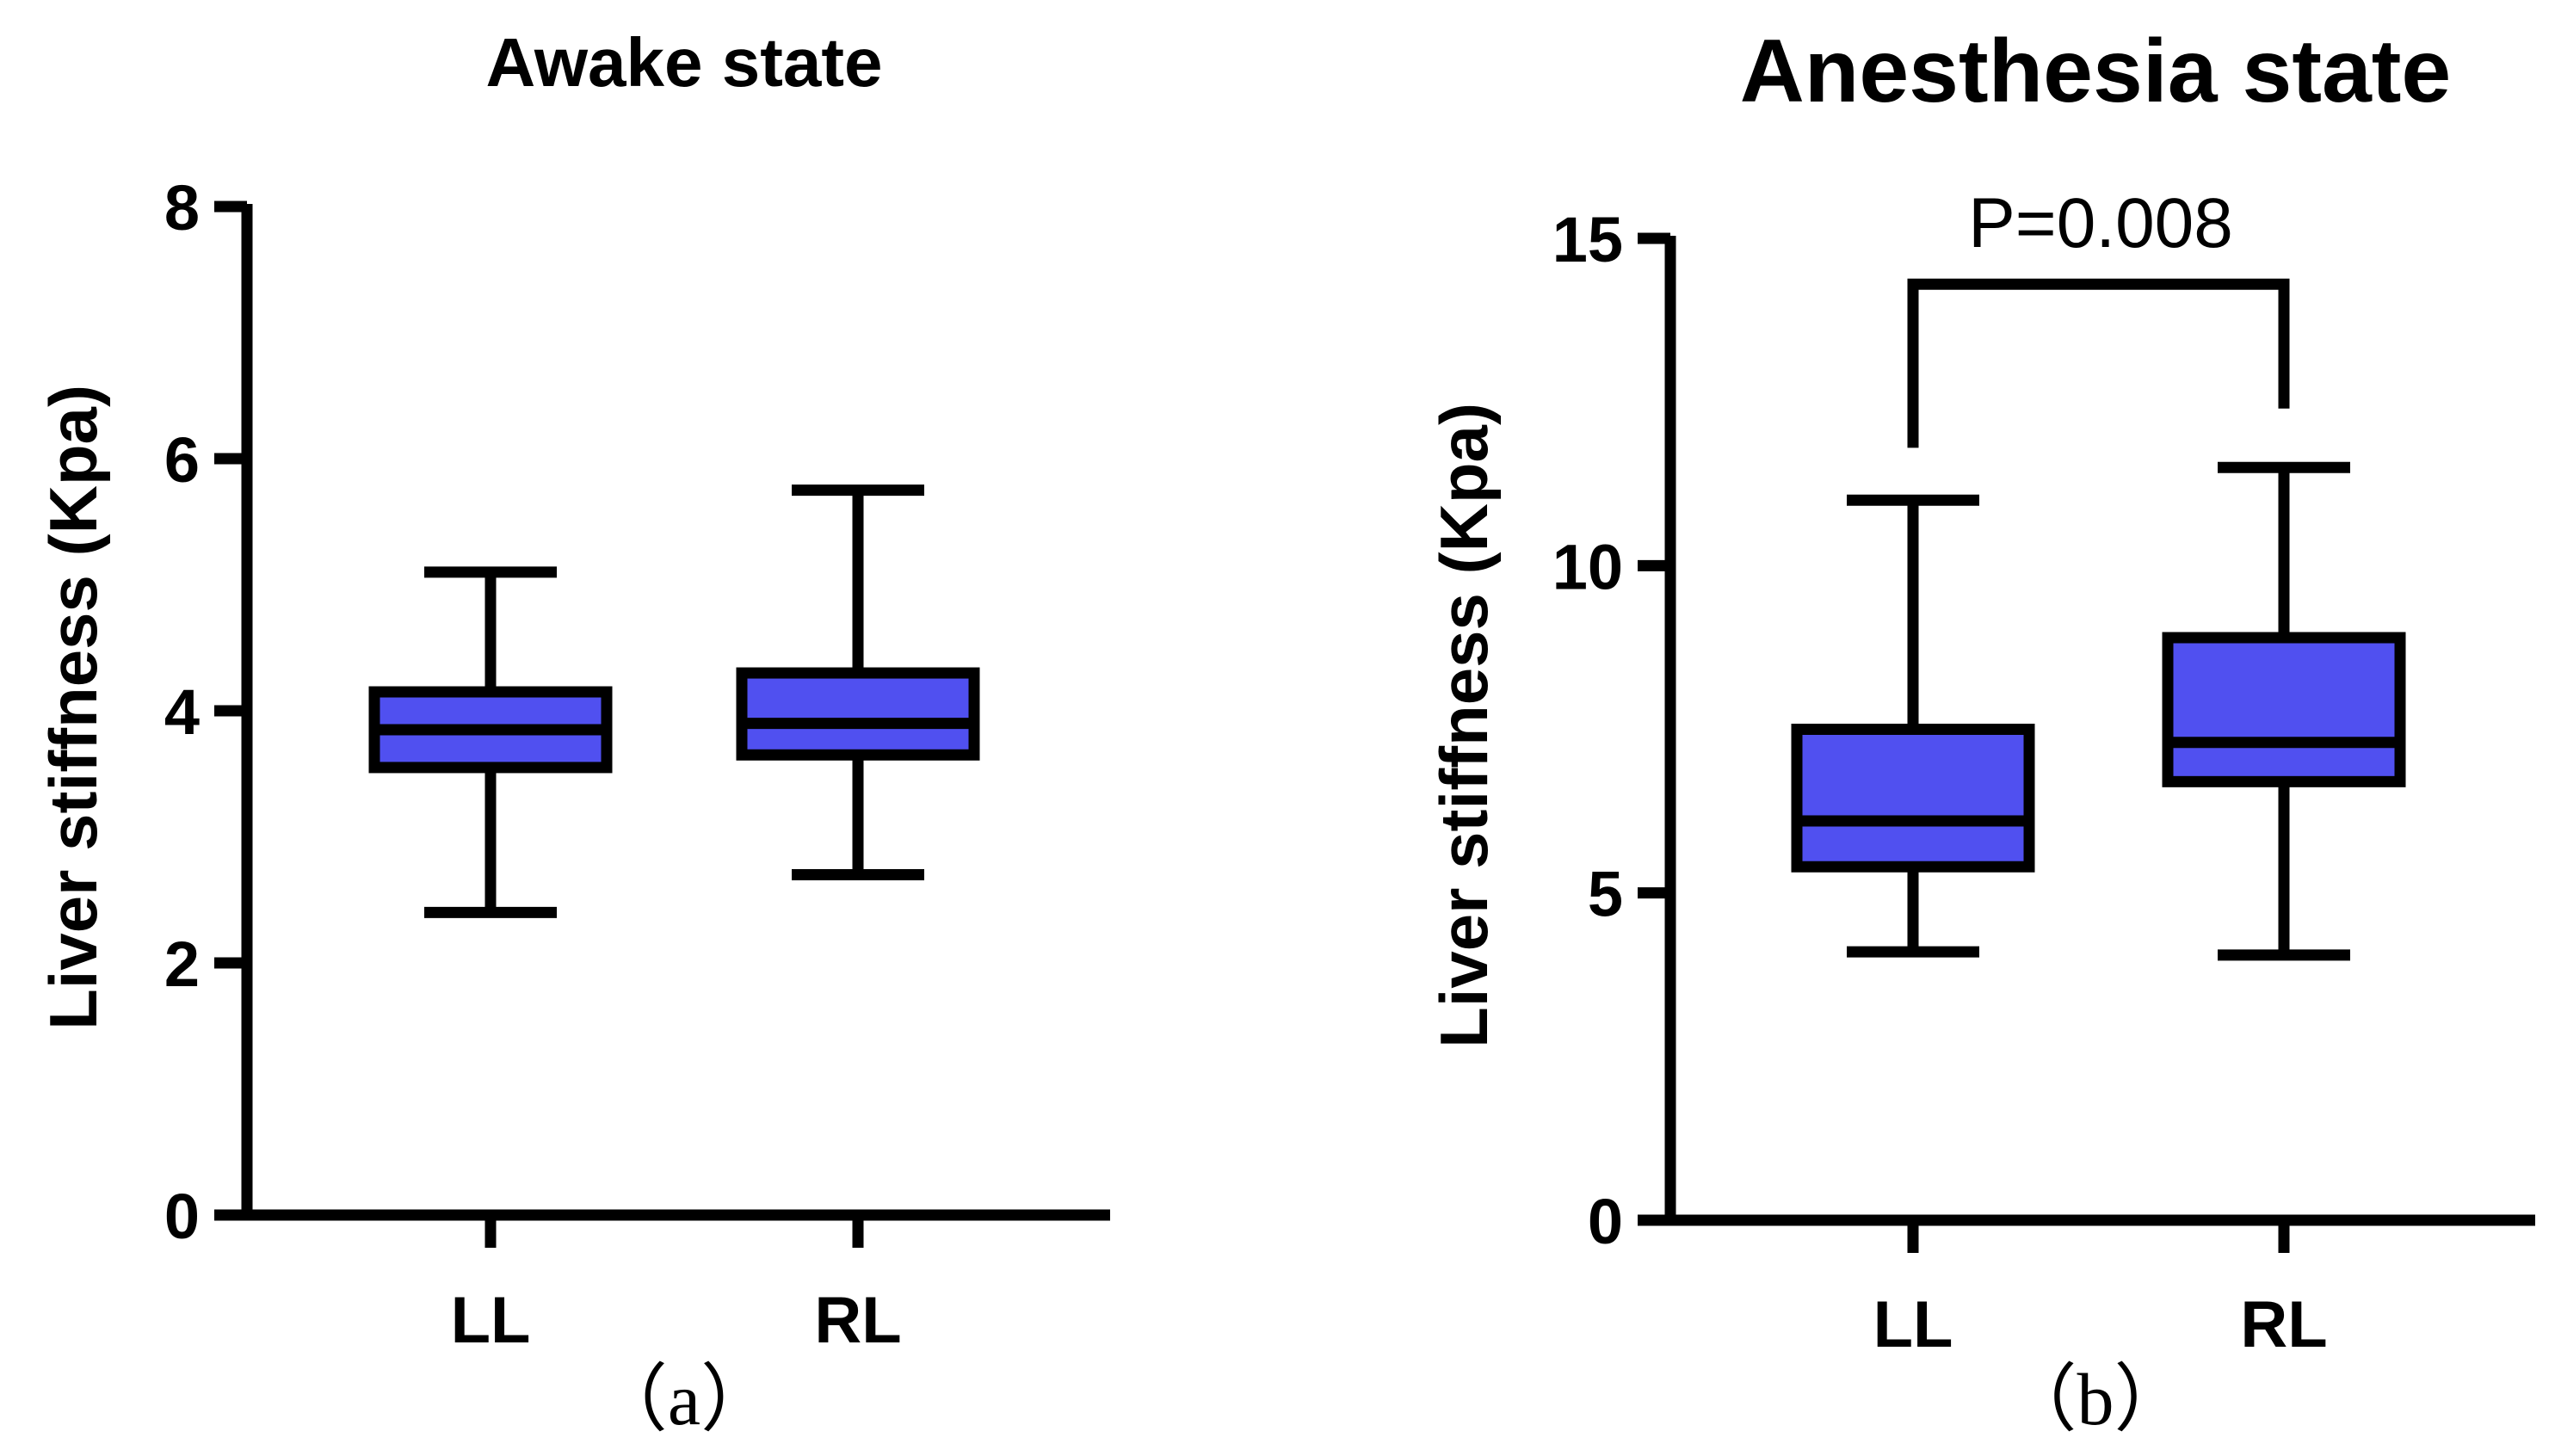  What do you see at coordinates (1913, 798) in the screenshot?
I see `box-ll` at bounding box center [1913, 798].